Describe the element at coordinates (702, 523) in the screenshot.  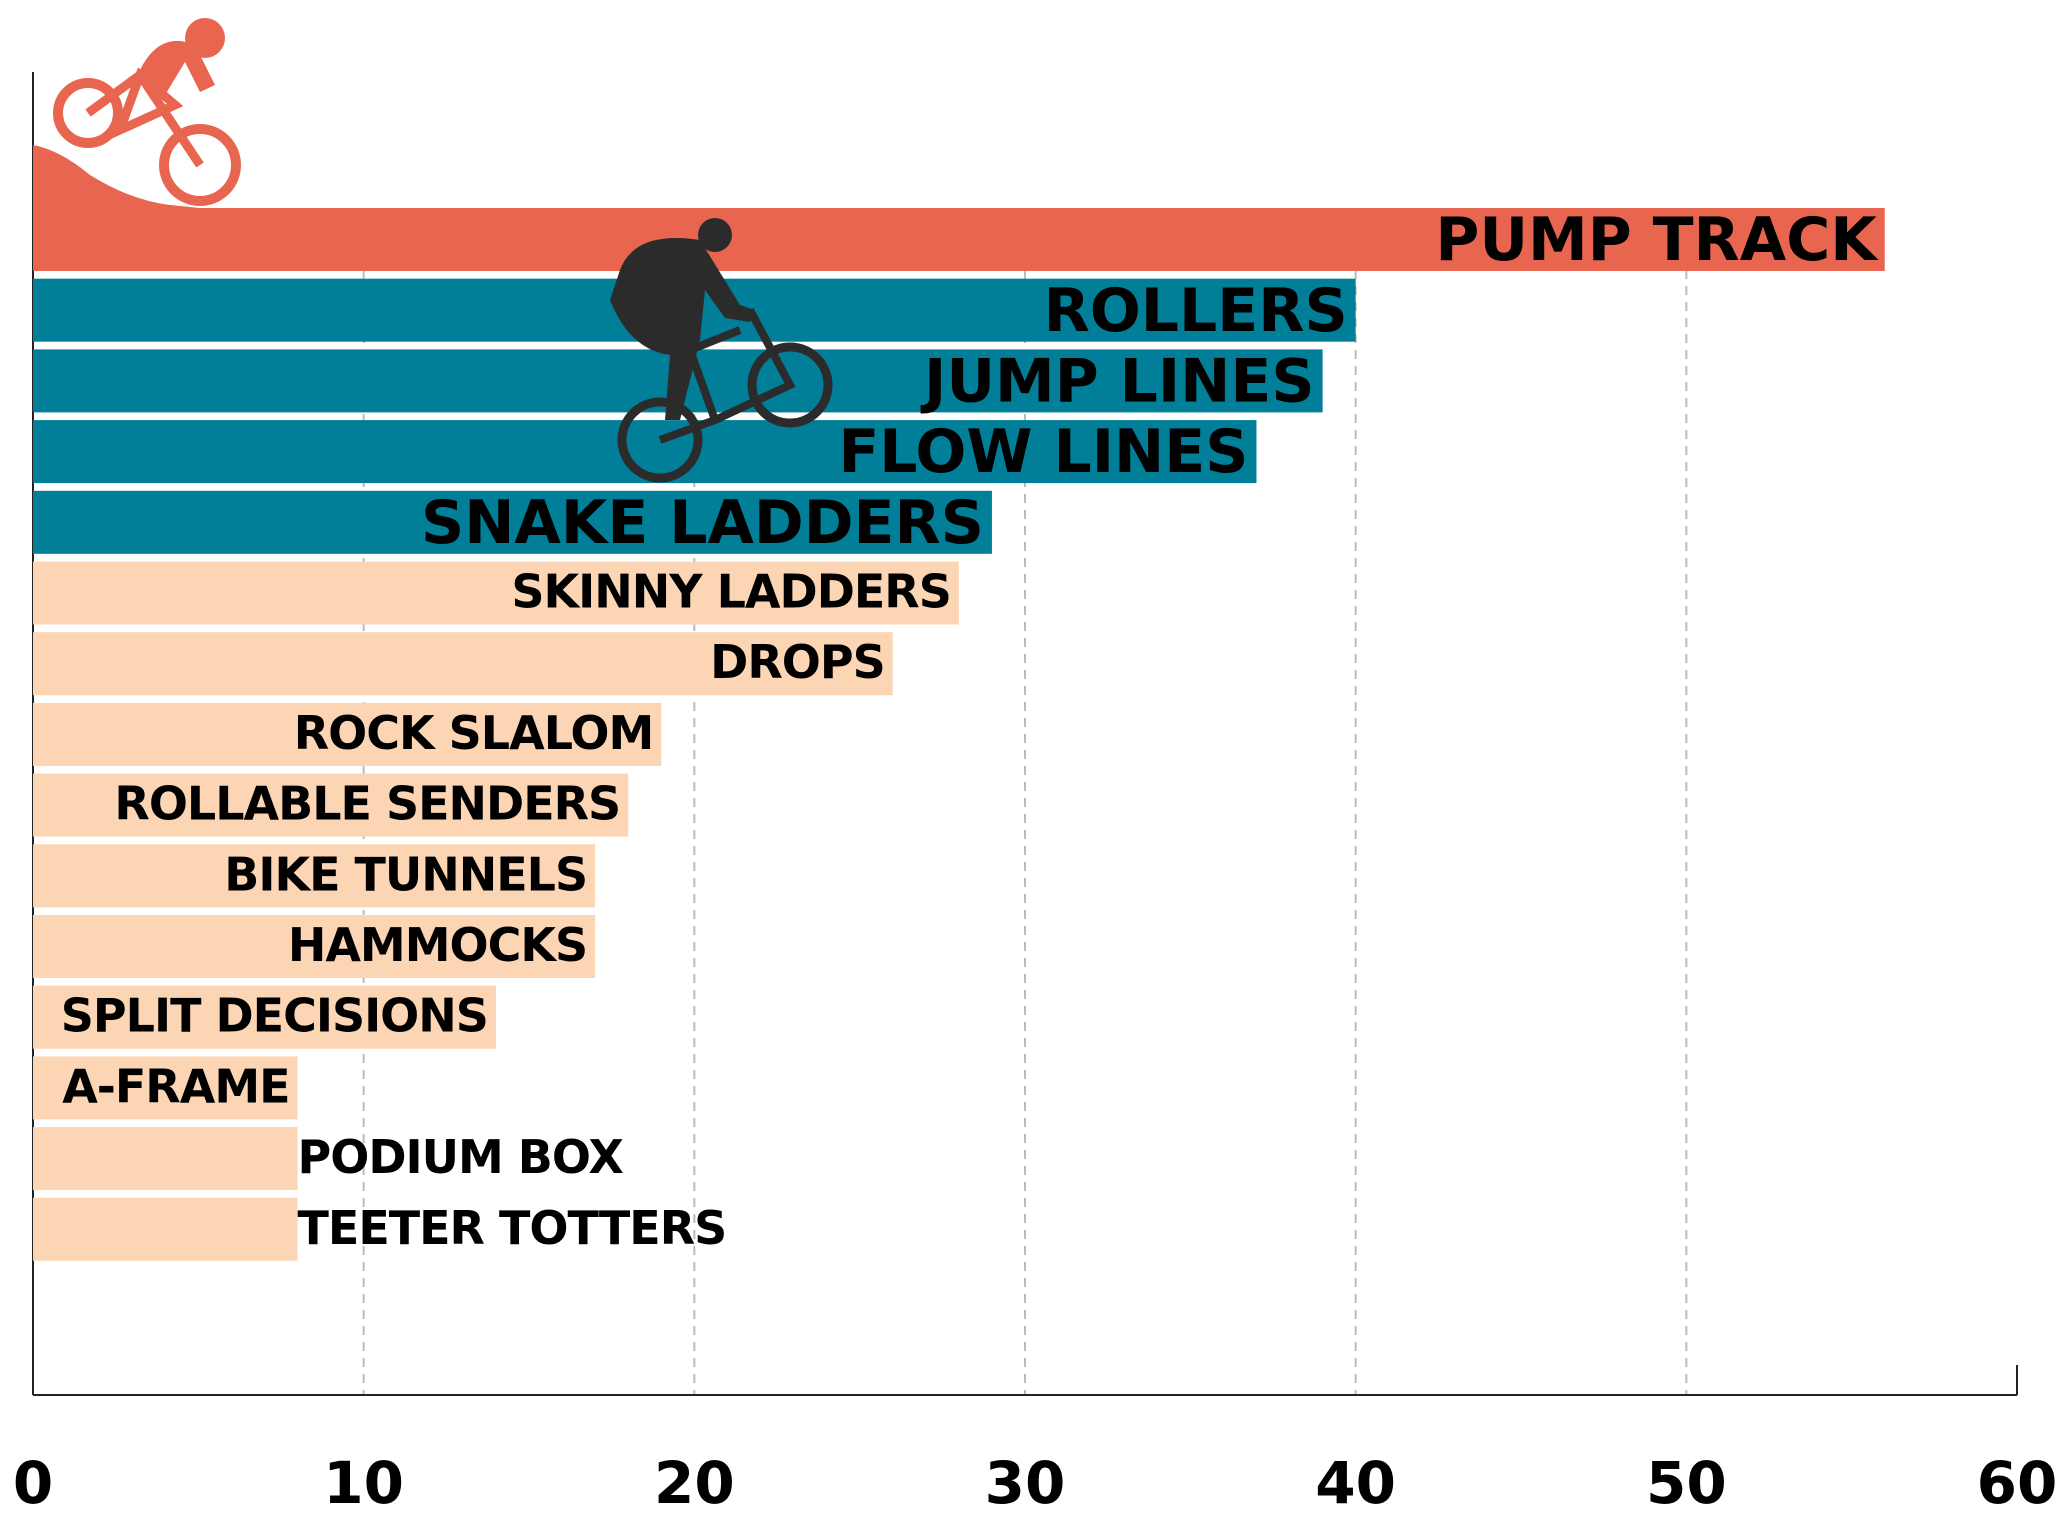
I see `bar-label: SNAKE LADDERS` at that location.